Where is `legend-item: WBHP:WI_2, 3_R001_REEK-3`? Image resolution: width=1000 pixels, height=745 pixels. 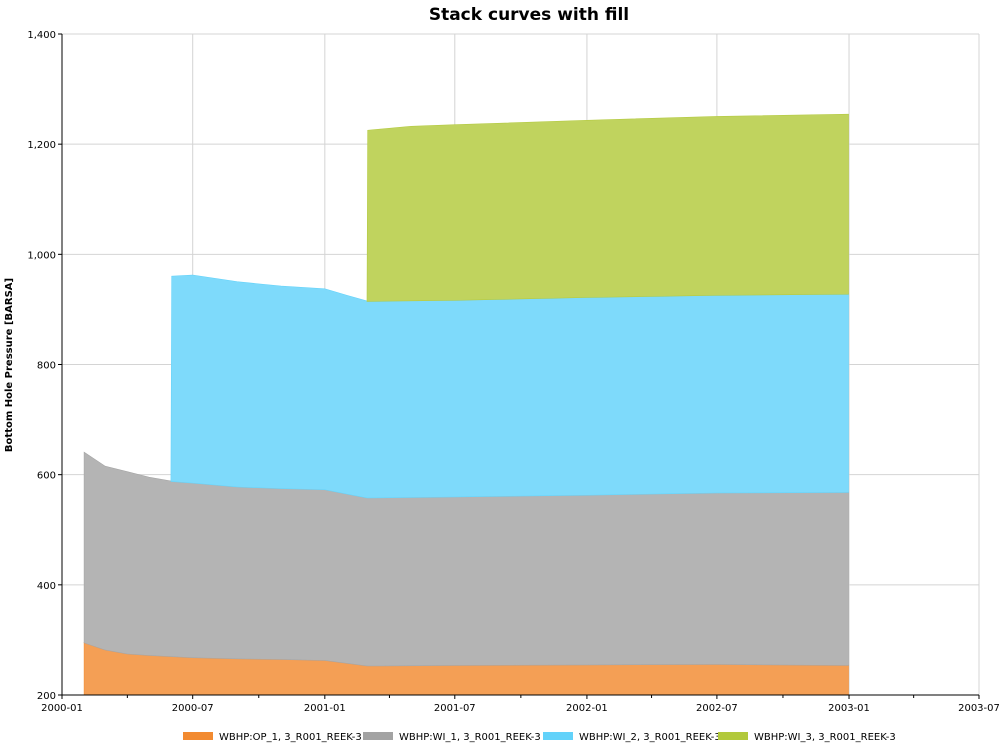 legend-item: WBHP:WI_2, 3_R001_REEK-3 is located at coordinates (632, 737).